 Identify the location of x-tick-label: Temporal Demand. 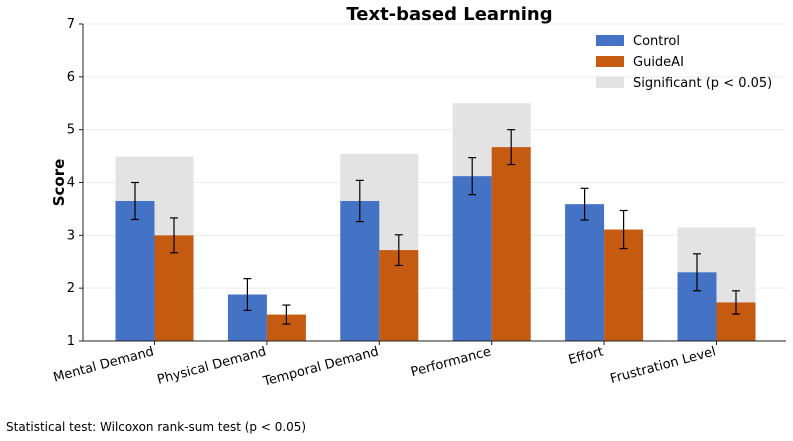
(321, 366).